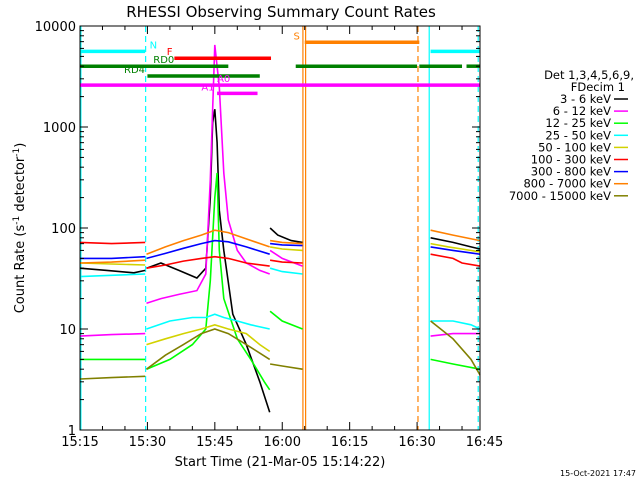  What do you see at coordinates (416, 442) in the screenshot?
I see `x-tick-label: 16:30` at bounding box center [416, 442].